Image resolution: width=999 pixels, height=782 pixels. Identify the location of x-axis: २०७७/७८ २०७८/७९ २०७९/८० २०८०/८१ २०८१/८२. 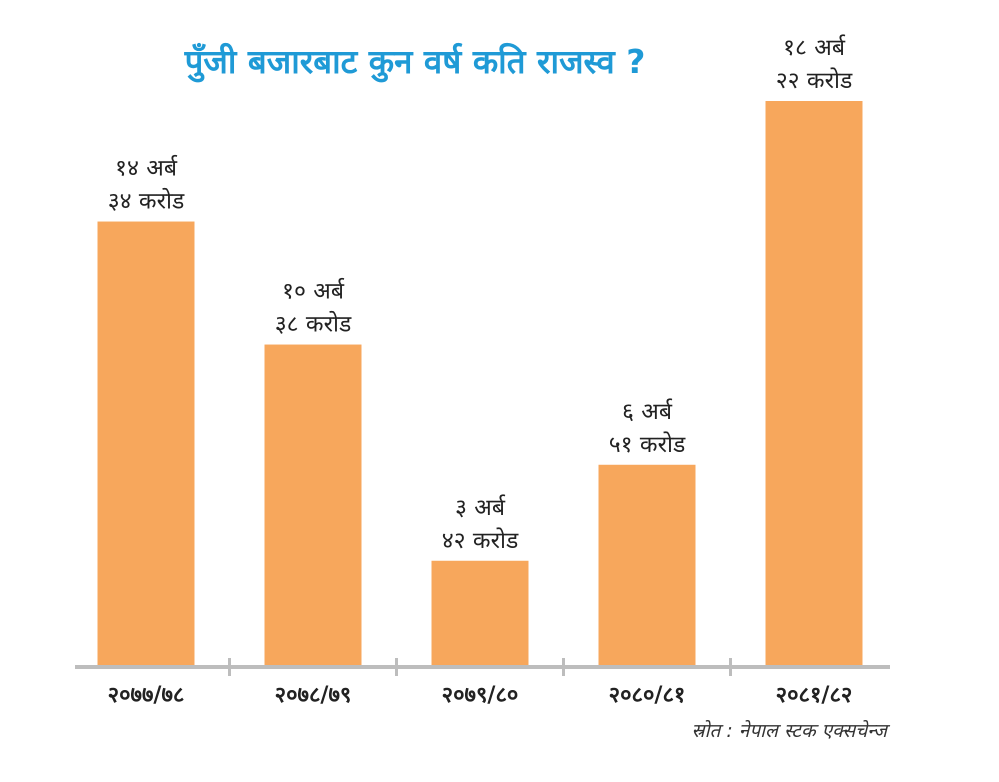
(482, 683).